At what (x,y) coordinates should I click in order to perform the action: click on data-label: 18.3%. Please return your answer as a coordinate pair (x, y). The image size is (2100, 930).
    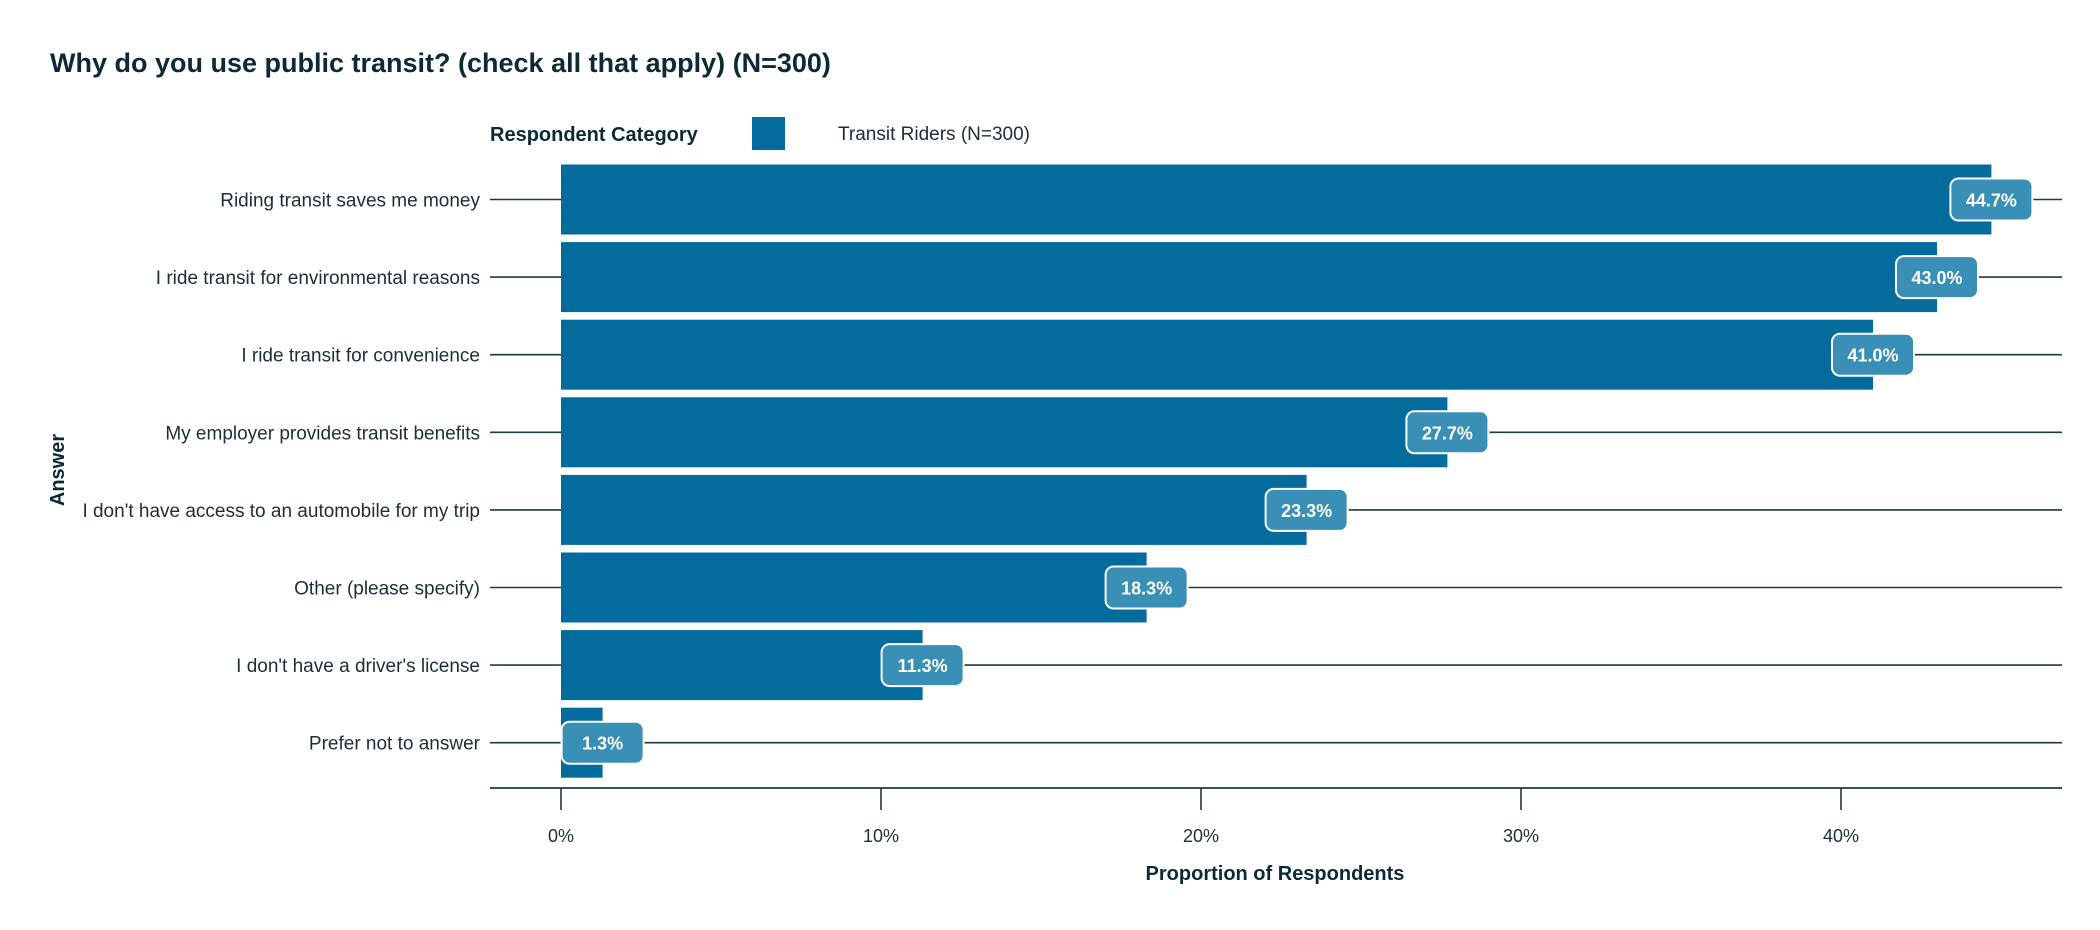
    Looking at the image, I should click on (1146, 589).